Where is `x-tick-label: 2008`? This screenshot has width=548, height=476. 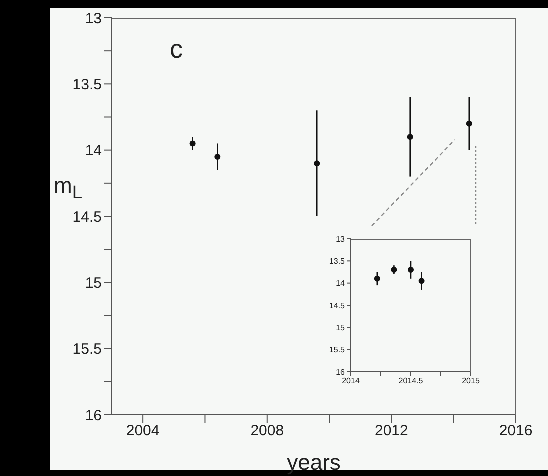 x-tick-label: 2008 is located at coordinates (267, 431).